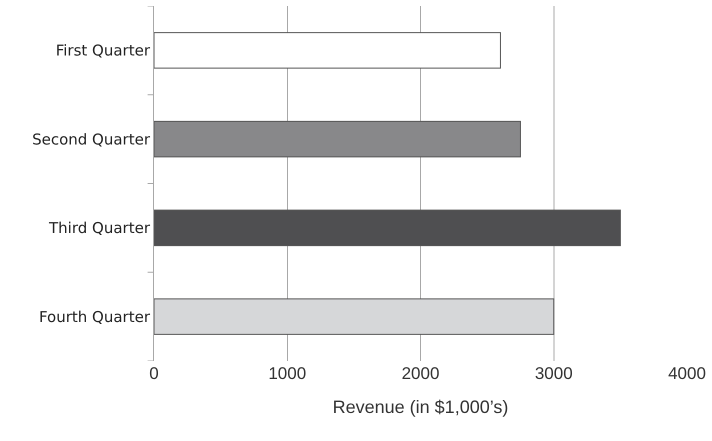  Describe the element at coordinates (553, 373) in the screenshot. I see `x-tick-label: 3000` at that location.